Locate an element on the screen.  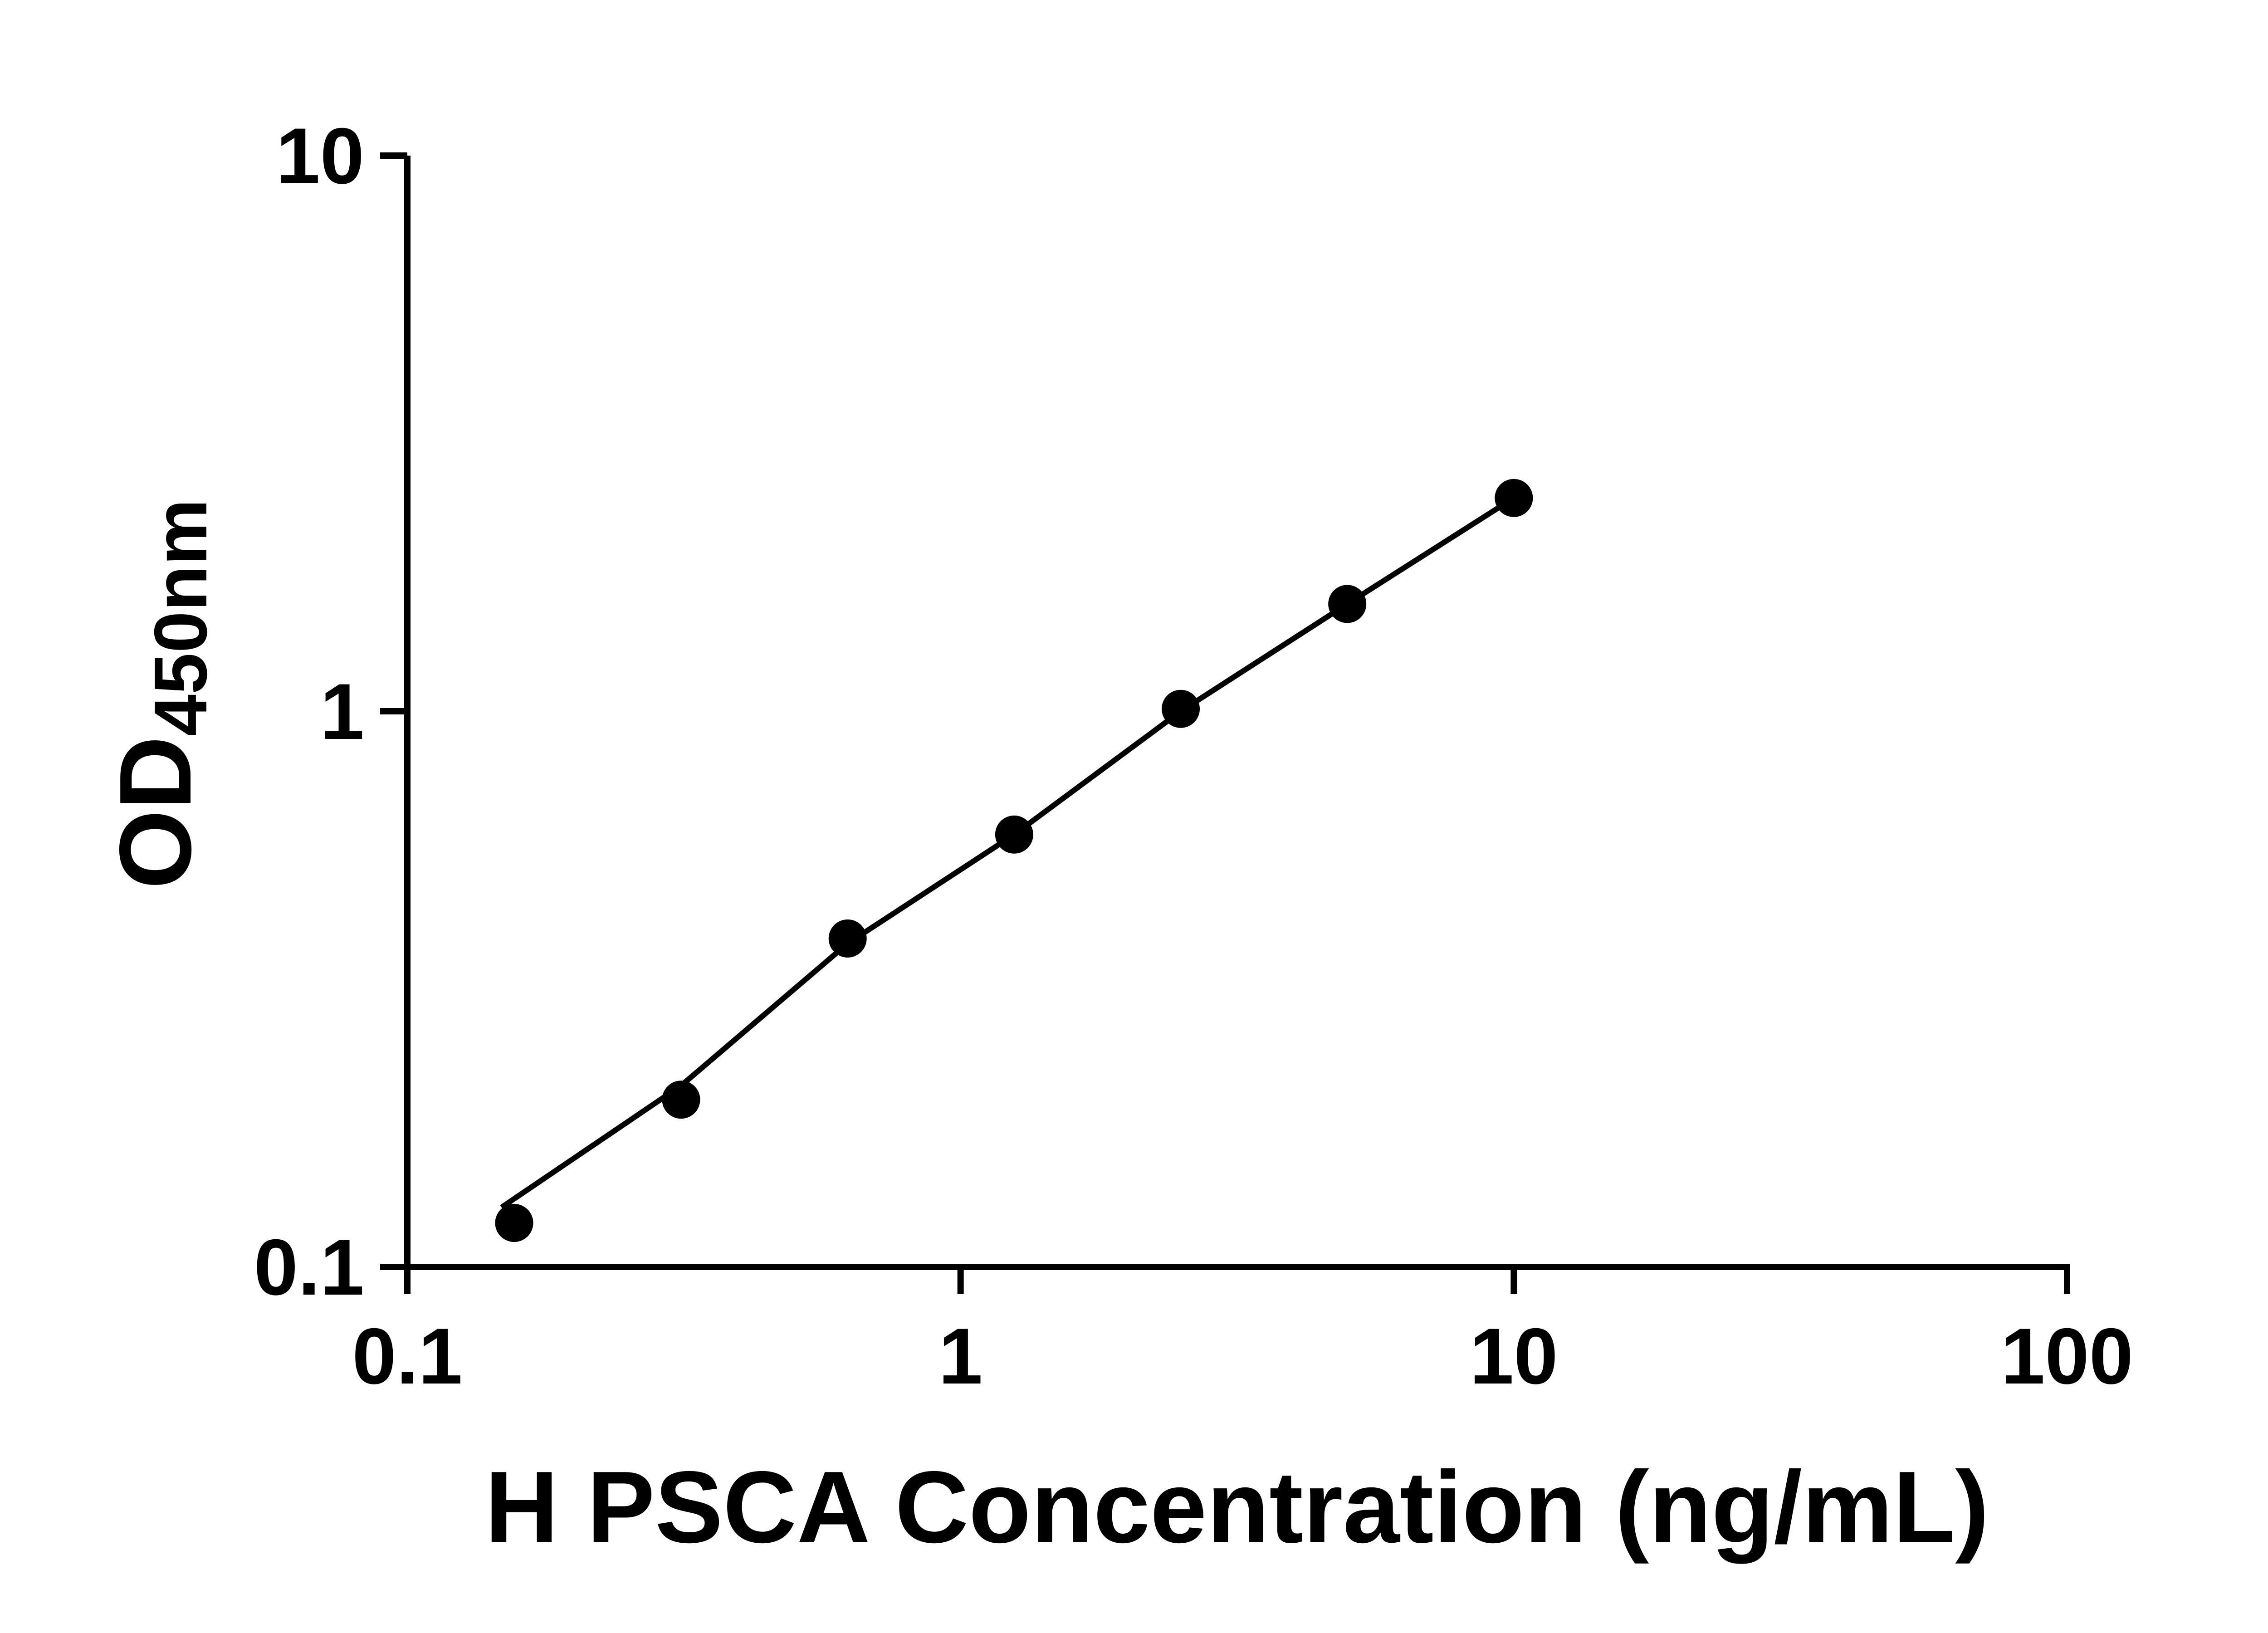
y-axis-tick-label: 1 is located at coordinates (342, 712).